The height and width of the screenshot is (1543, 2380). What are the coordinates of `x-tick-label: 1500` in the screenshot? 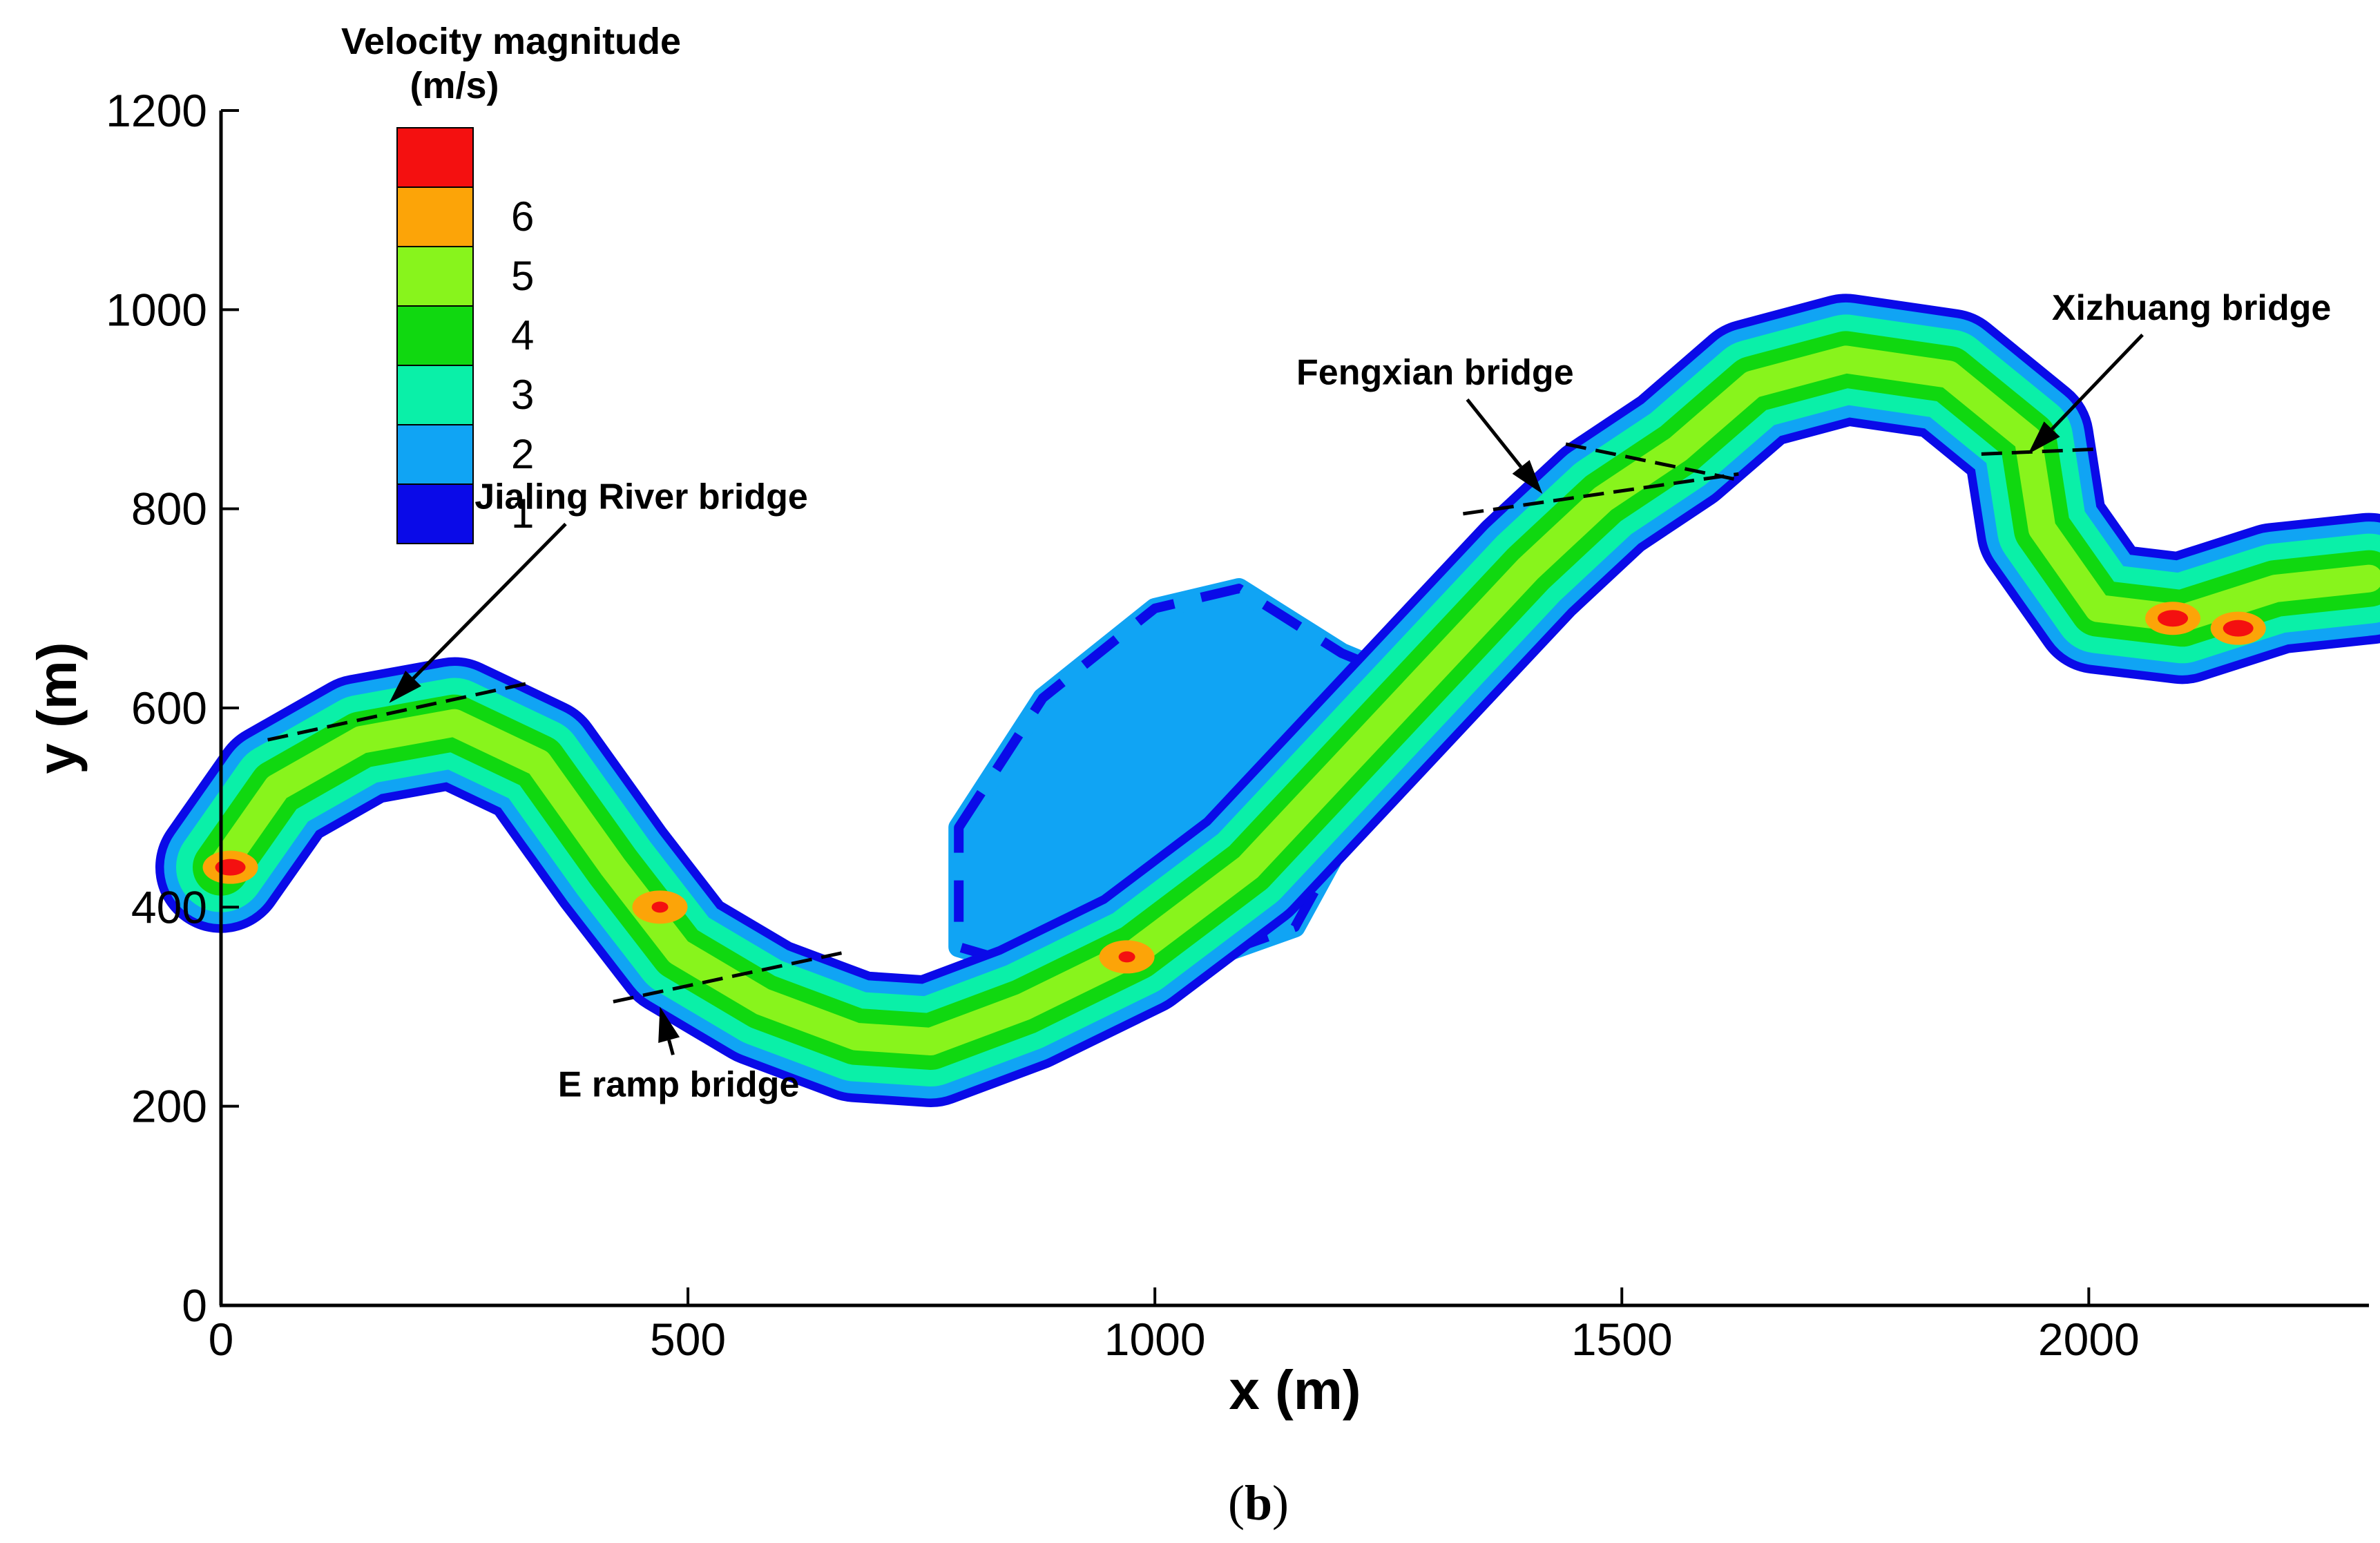 It's located at (1622, 1339).